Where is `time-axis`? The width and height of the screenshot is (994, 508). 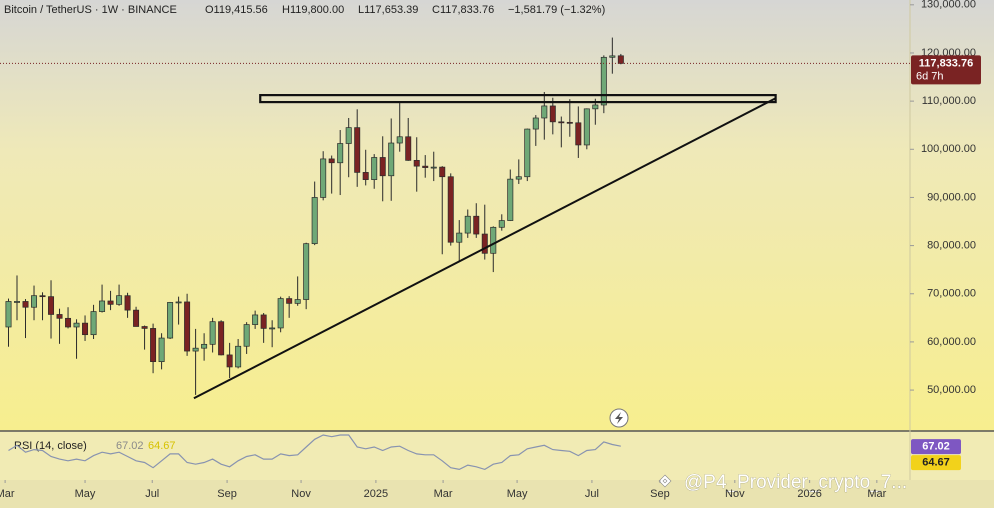 time-axis is located at coordinates (497, 494).